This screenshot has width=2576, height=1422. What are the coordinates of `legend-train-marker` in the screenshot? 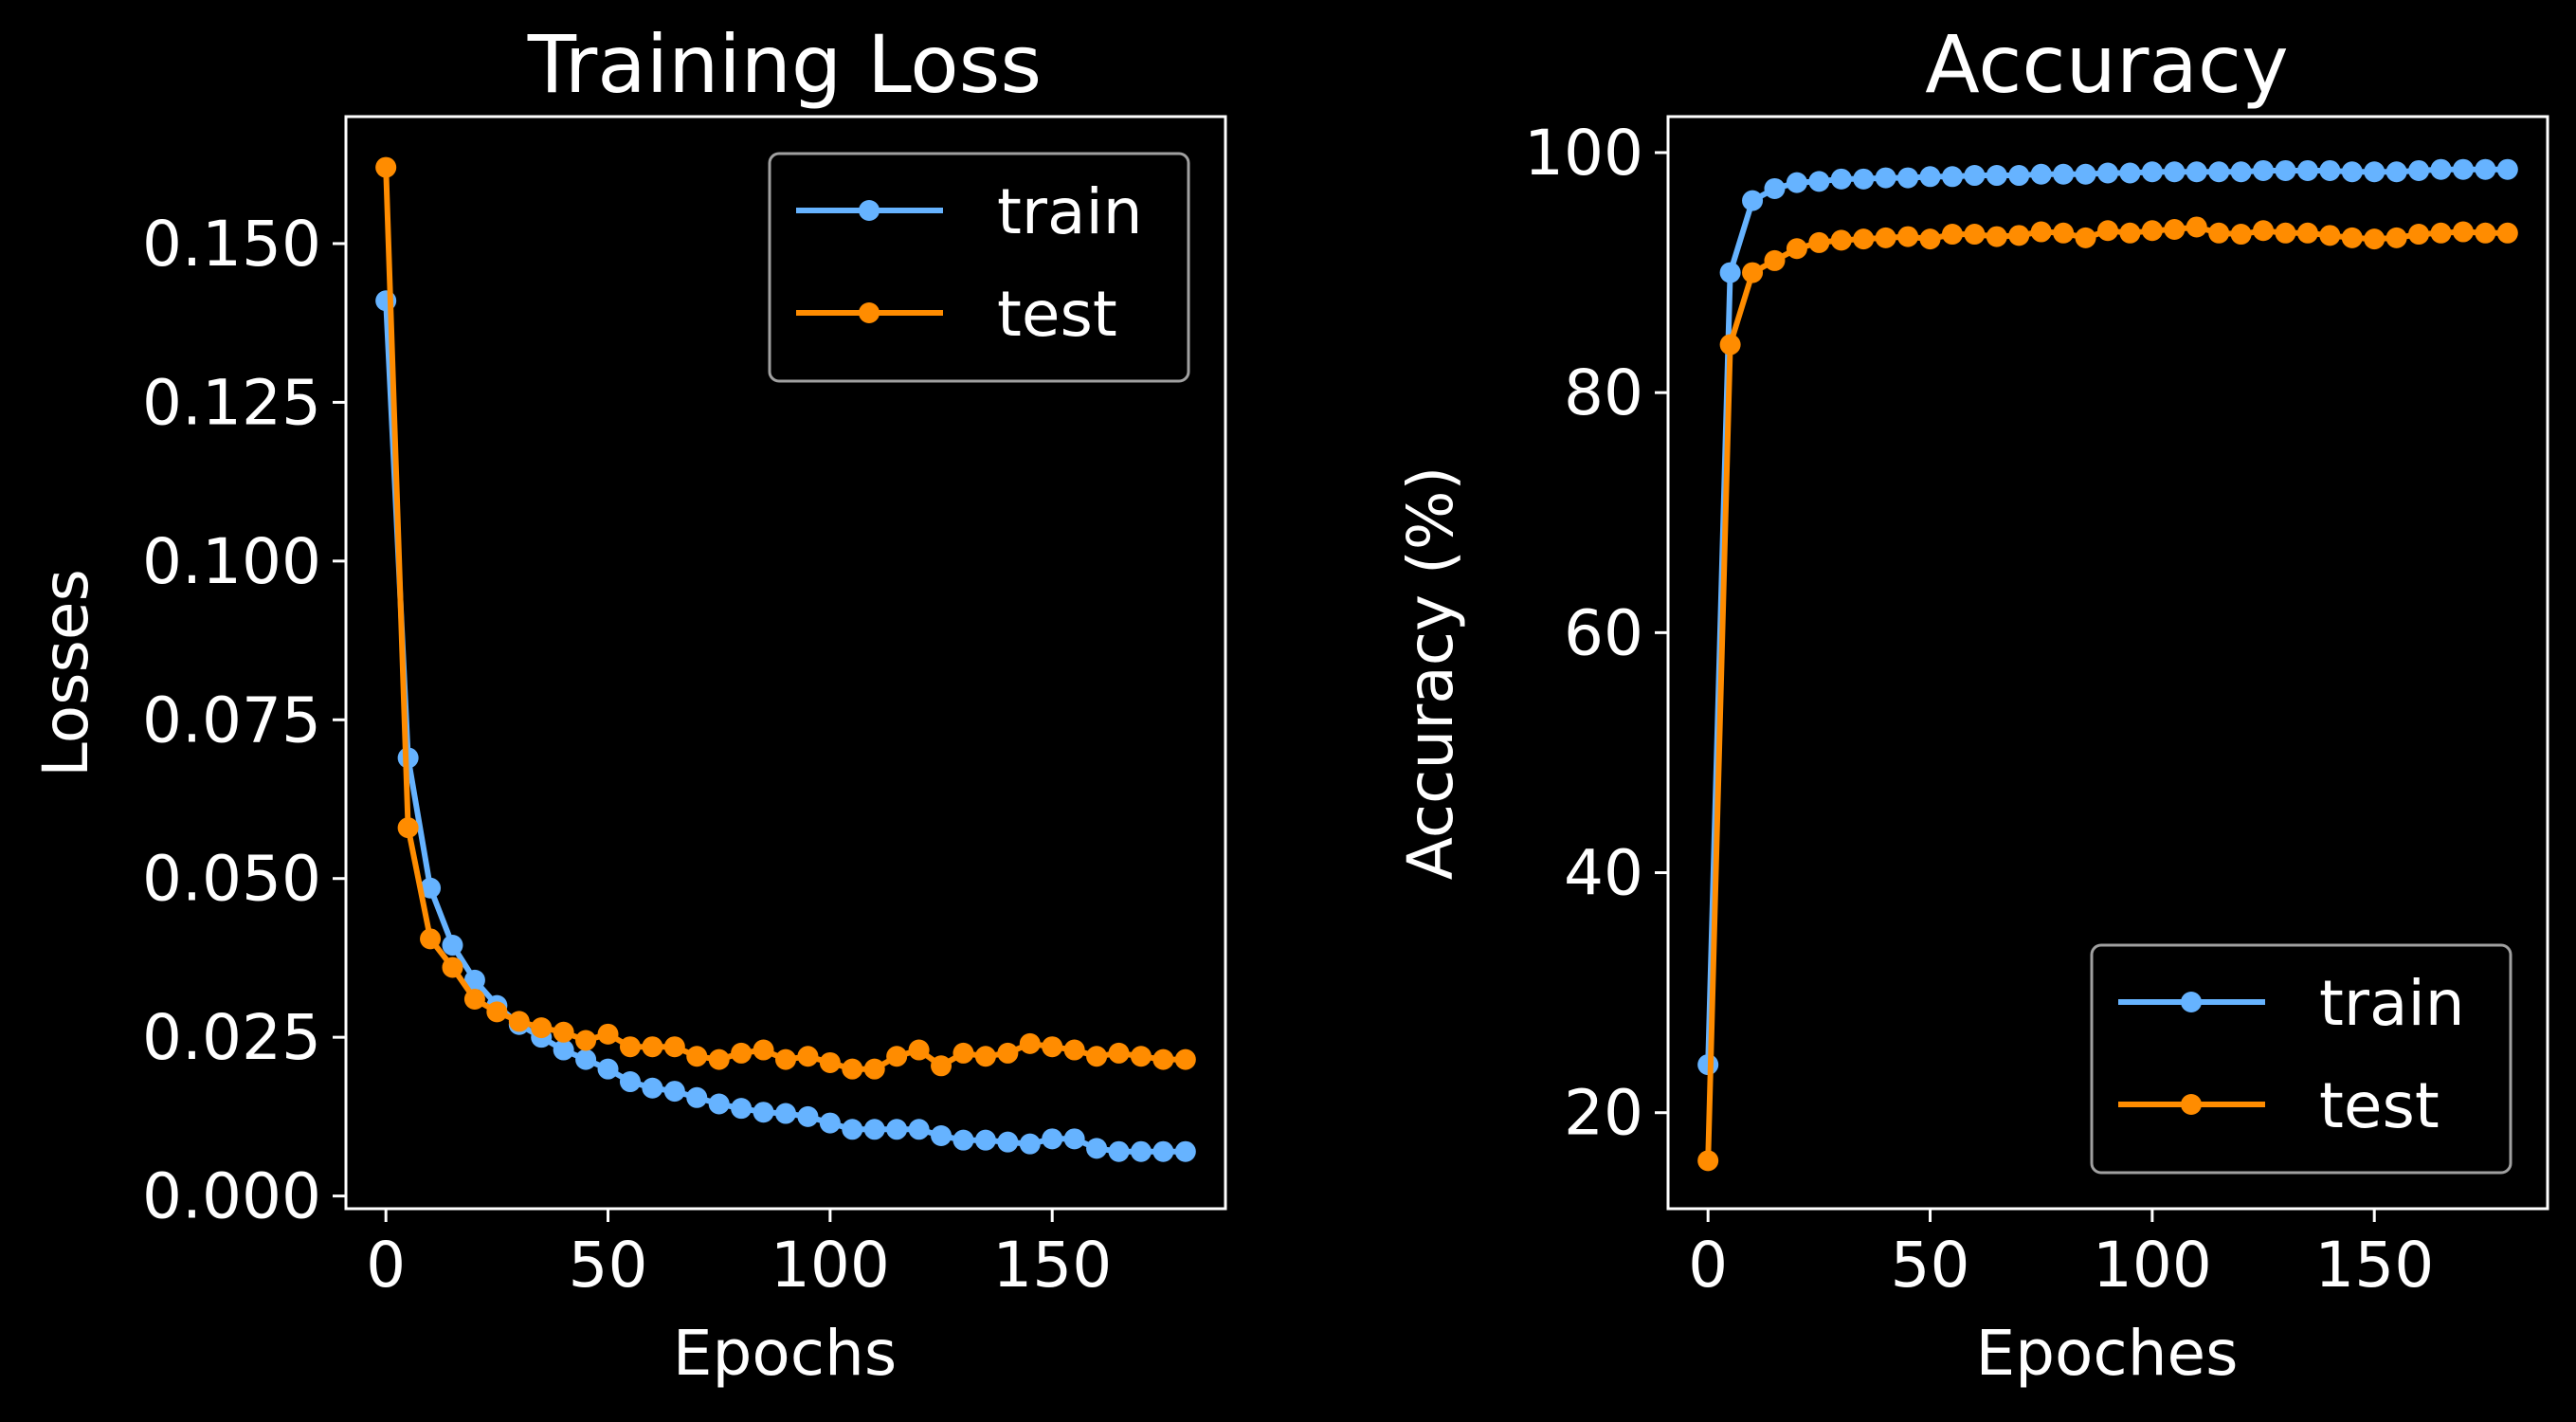 It's located at (869, 210).